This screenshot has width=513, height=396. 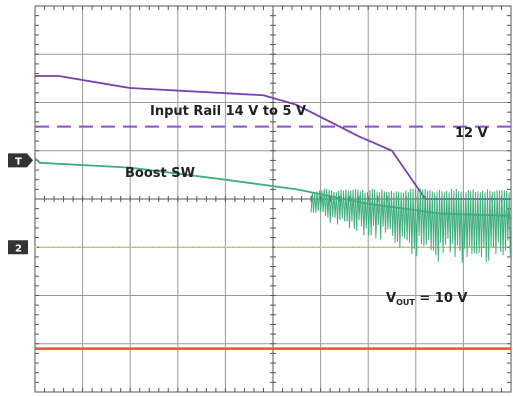 I want to click on switching-burst, so click(x=410, y=225).